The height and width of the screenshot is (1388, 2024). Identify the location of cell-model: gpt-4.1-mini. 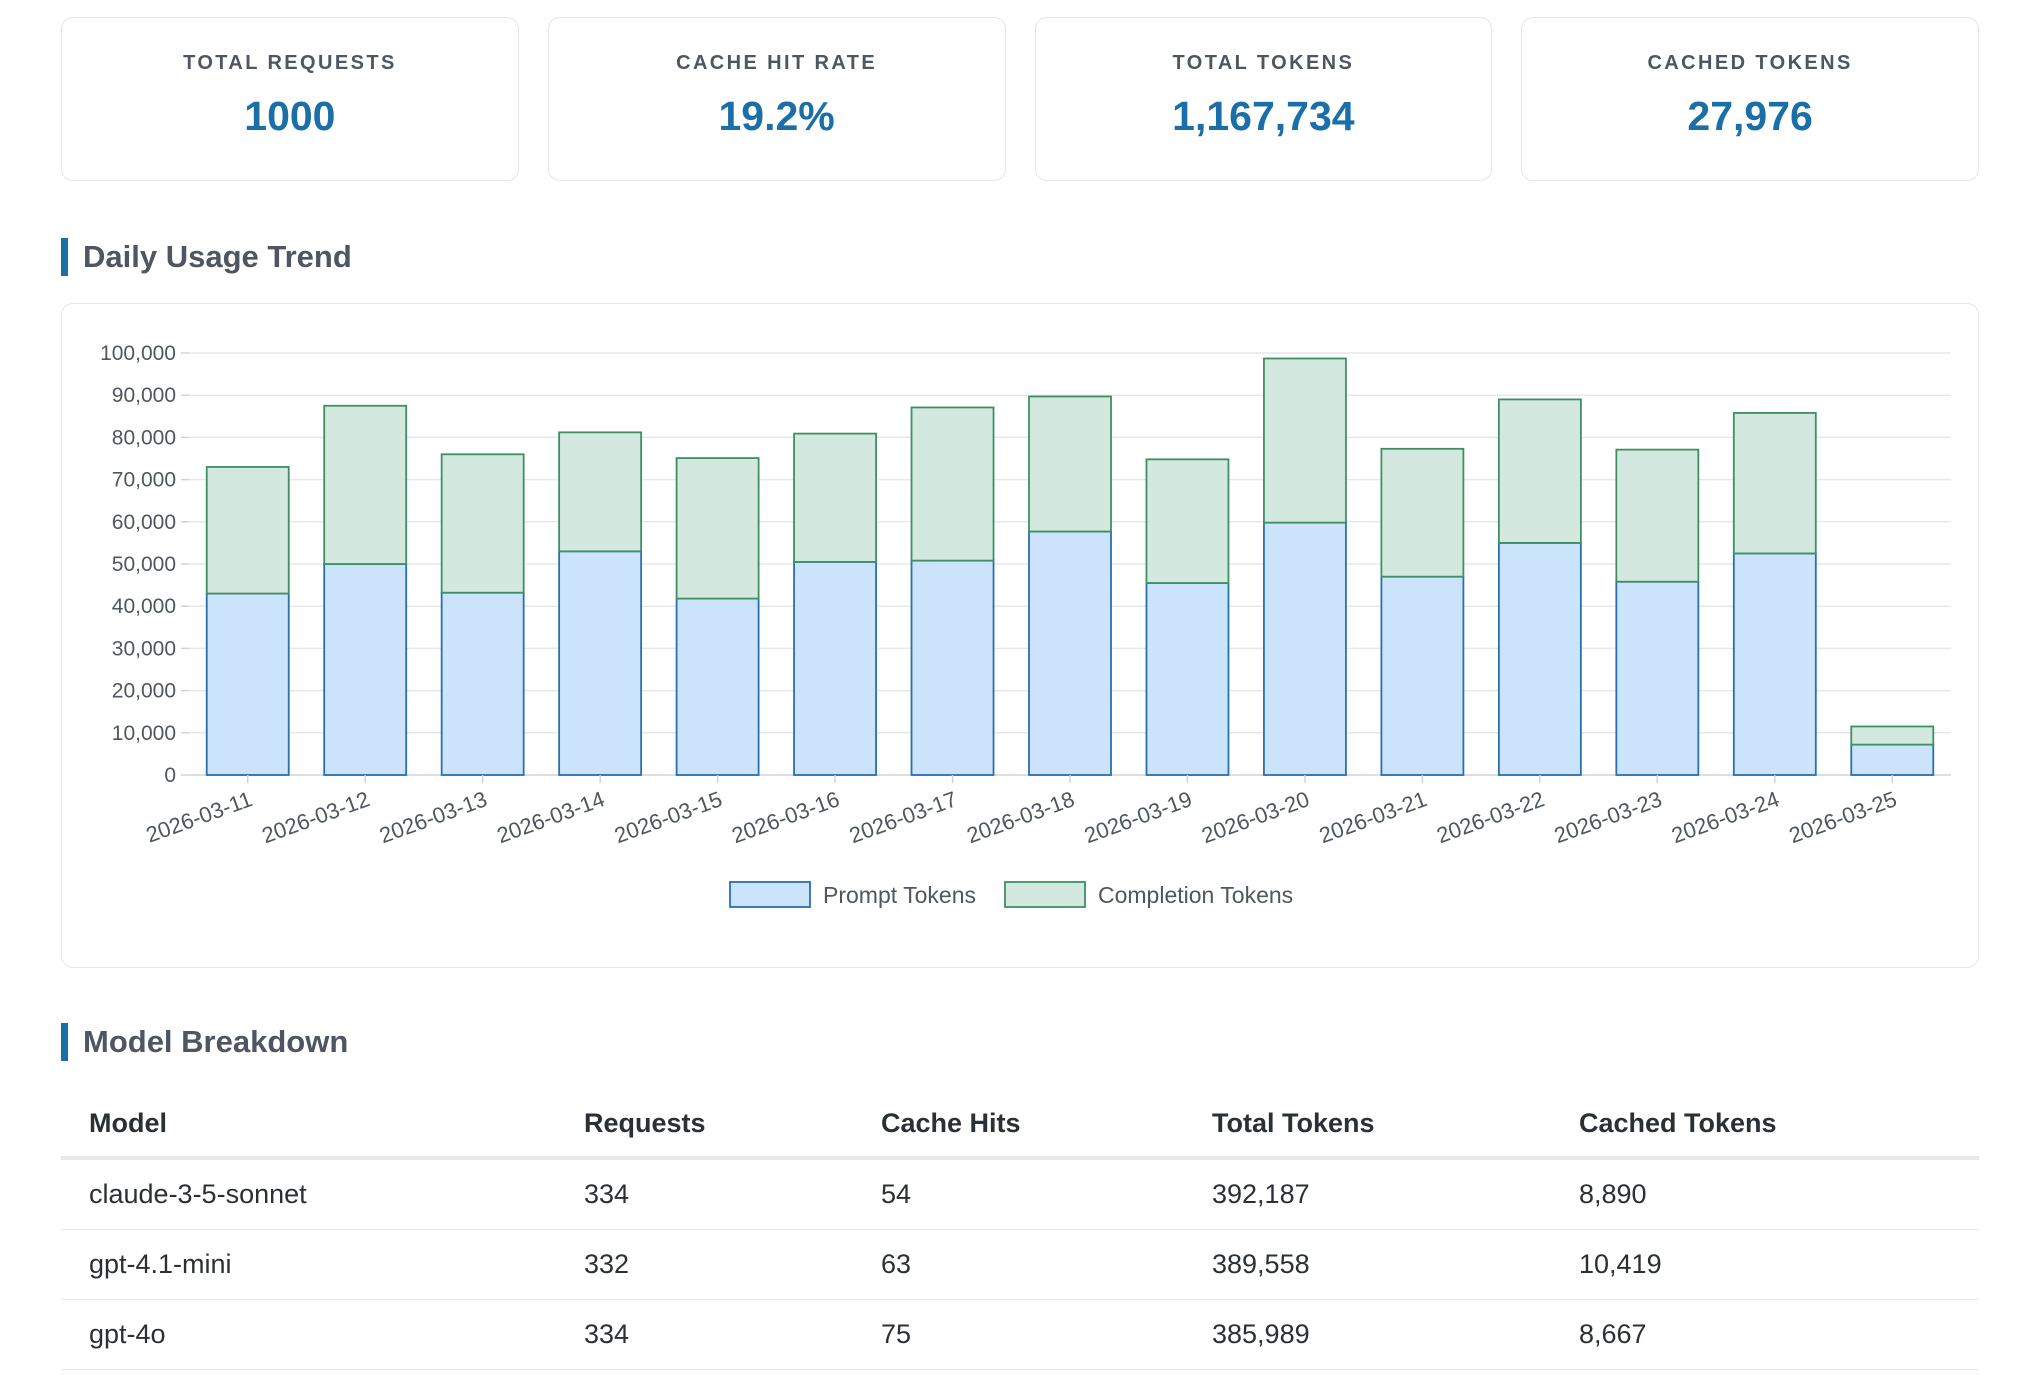
(160, 1264).